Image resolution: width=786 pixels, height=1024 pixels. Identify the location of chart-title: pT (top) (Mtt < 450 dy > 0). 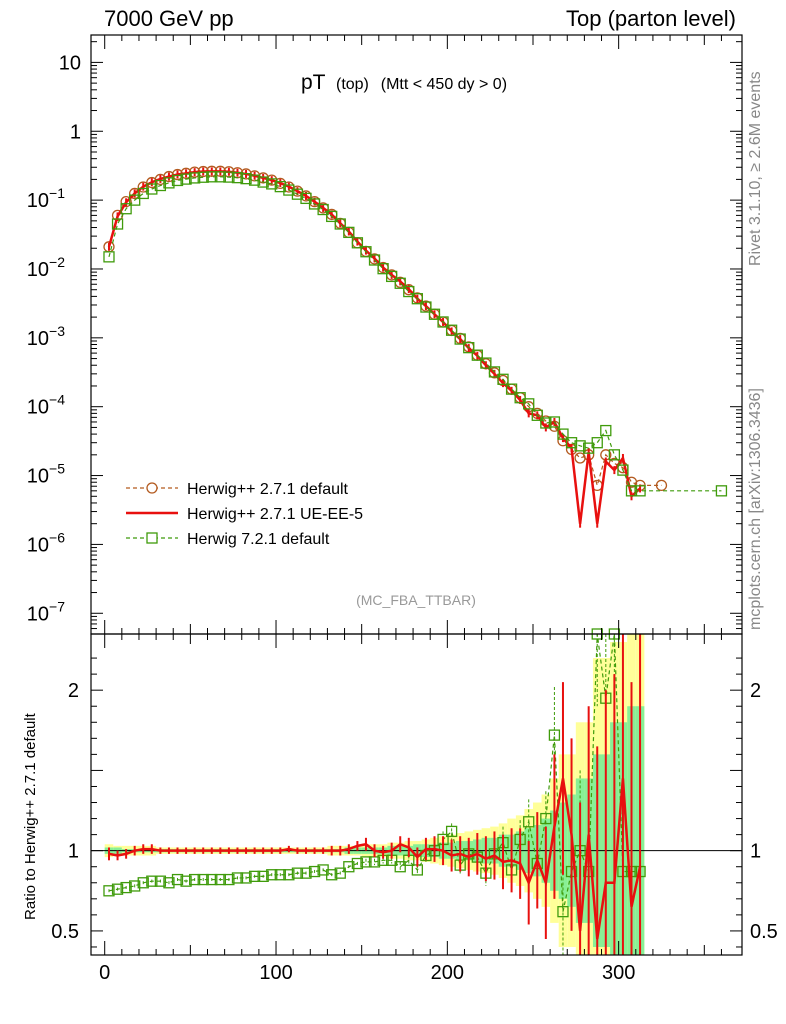
(404, 82).